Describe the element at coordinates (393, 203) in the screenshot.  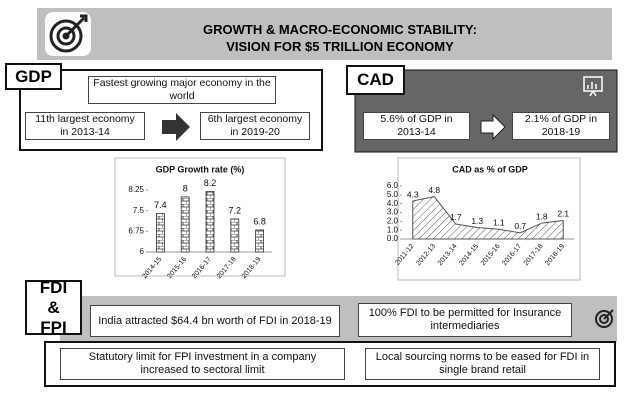
I see `y-tick-label: 4.0` at that location.